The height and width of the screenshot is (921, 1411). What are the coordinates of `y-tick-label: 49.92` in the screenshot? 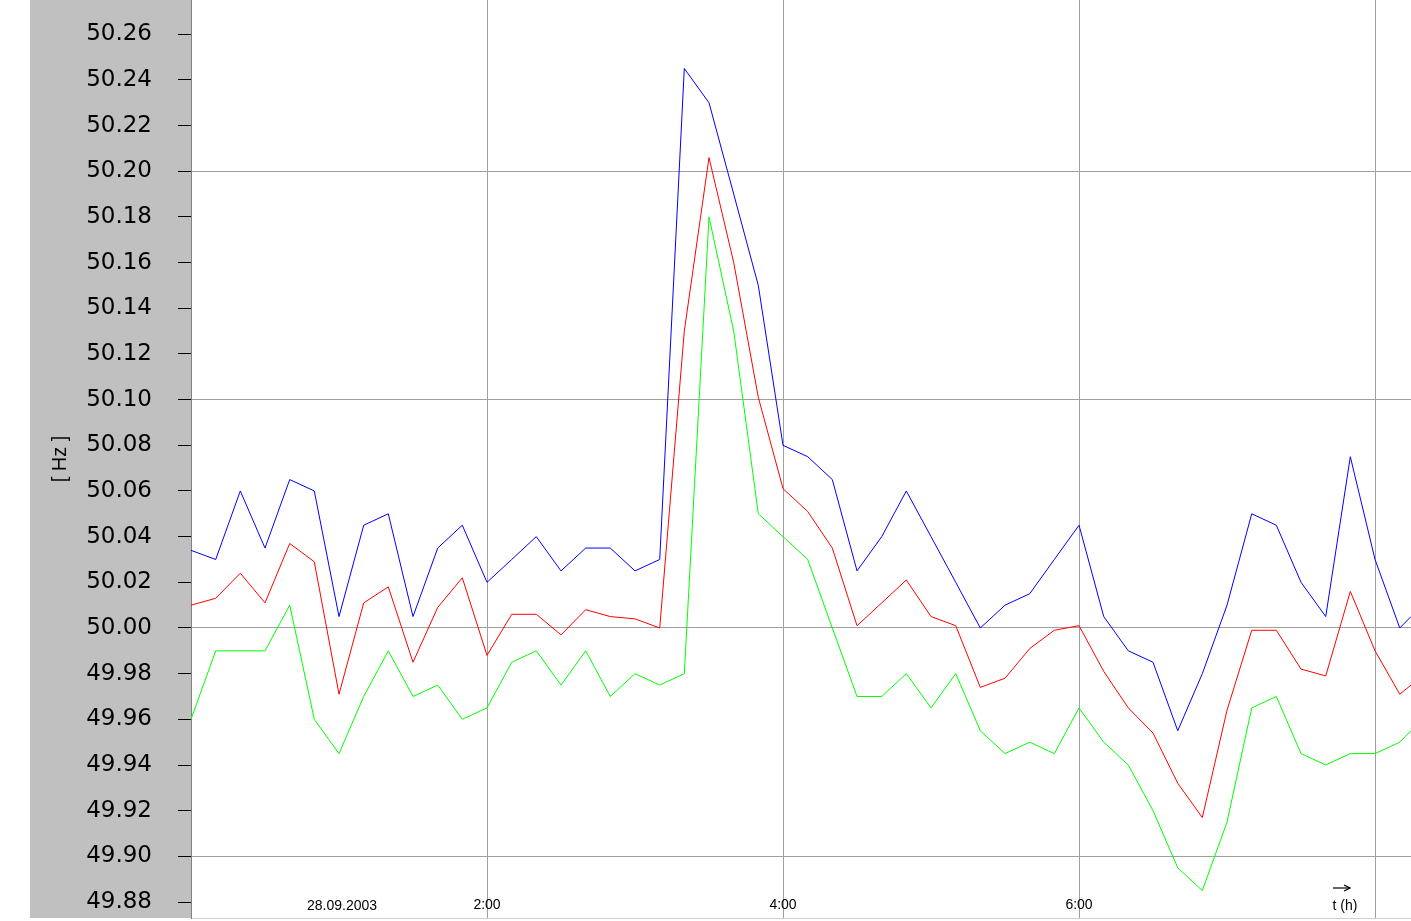 It's located at (119, 808).